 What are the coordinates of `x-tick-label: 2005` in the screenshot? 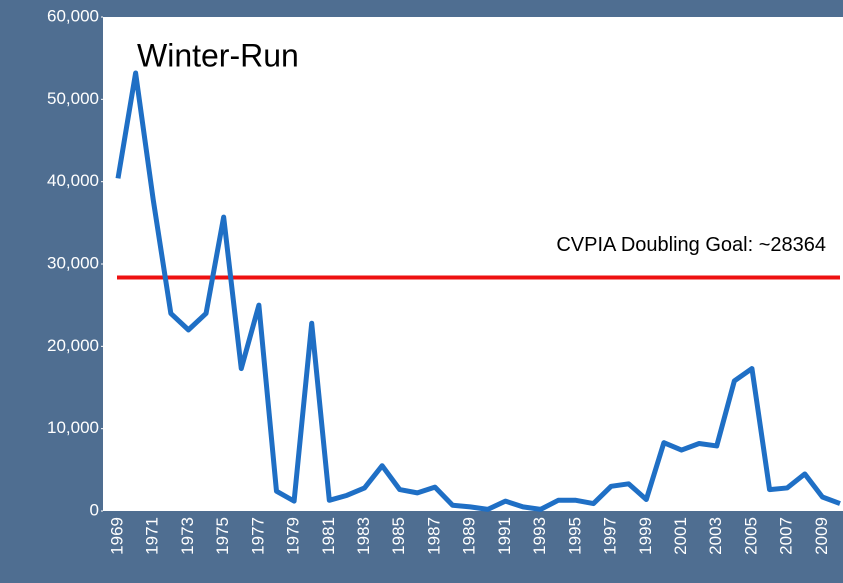 It's located at (750, 536).